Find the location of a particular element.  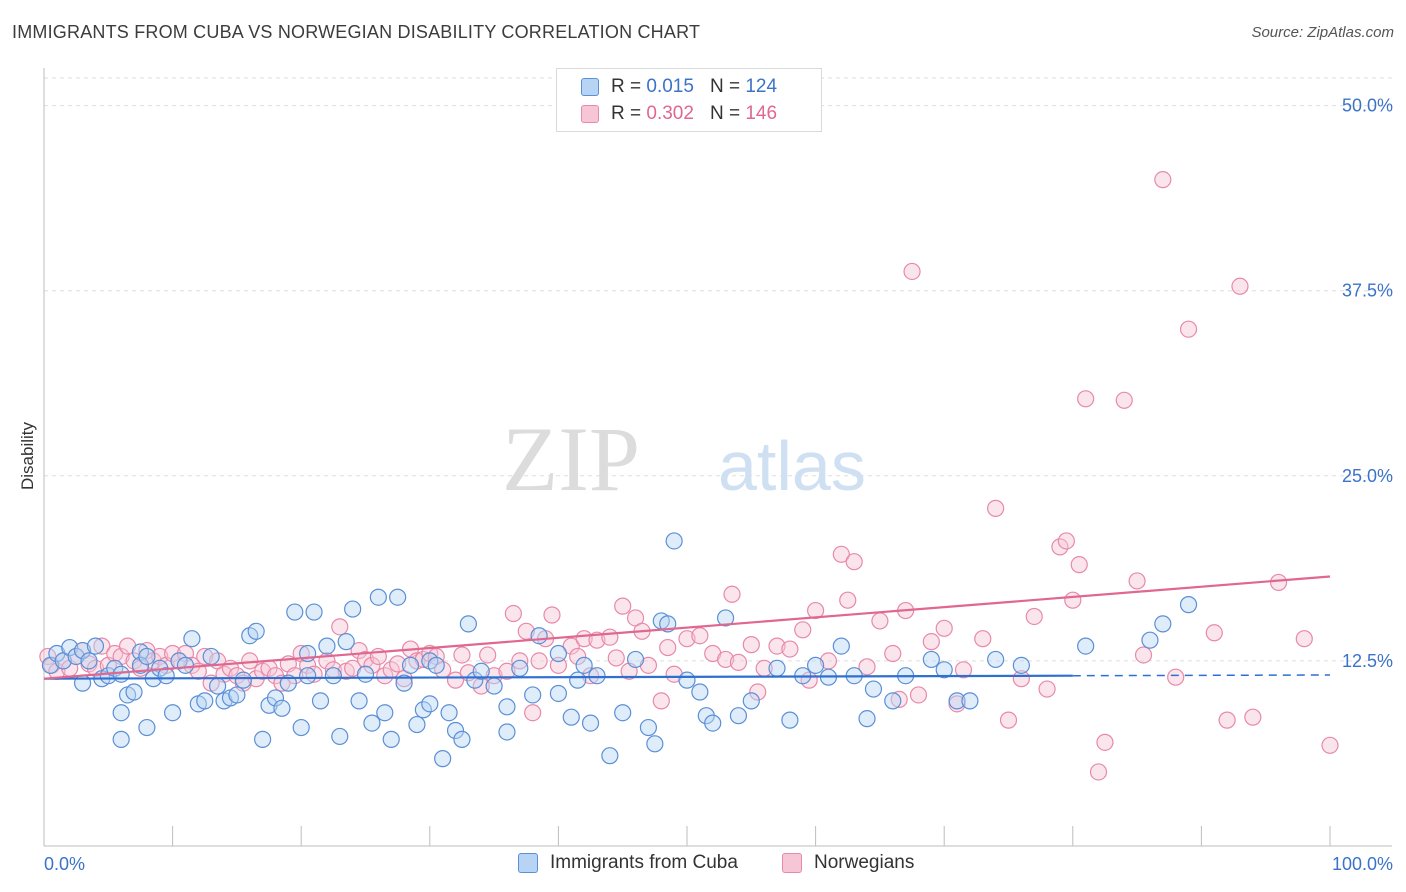

y-tick-label: 37.5% is located at coordinates (1367, 291).